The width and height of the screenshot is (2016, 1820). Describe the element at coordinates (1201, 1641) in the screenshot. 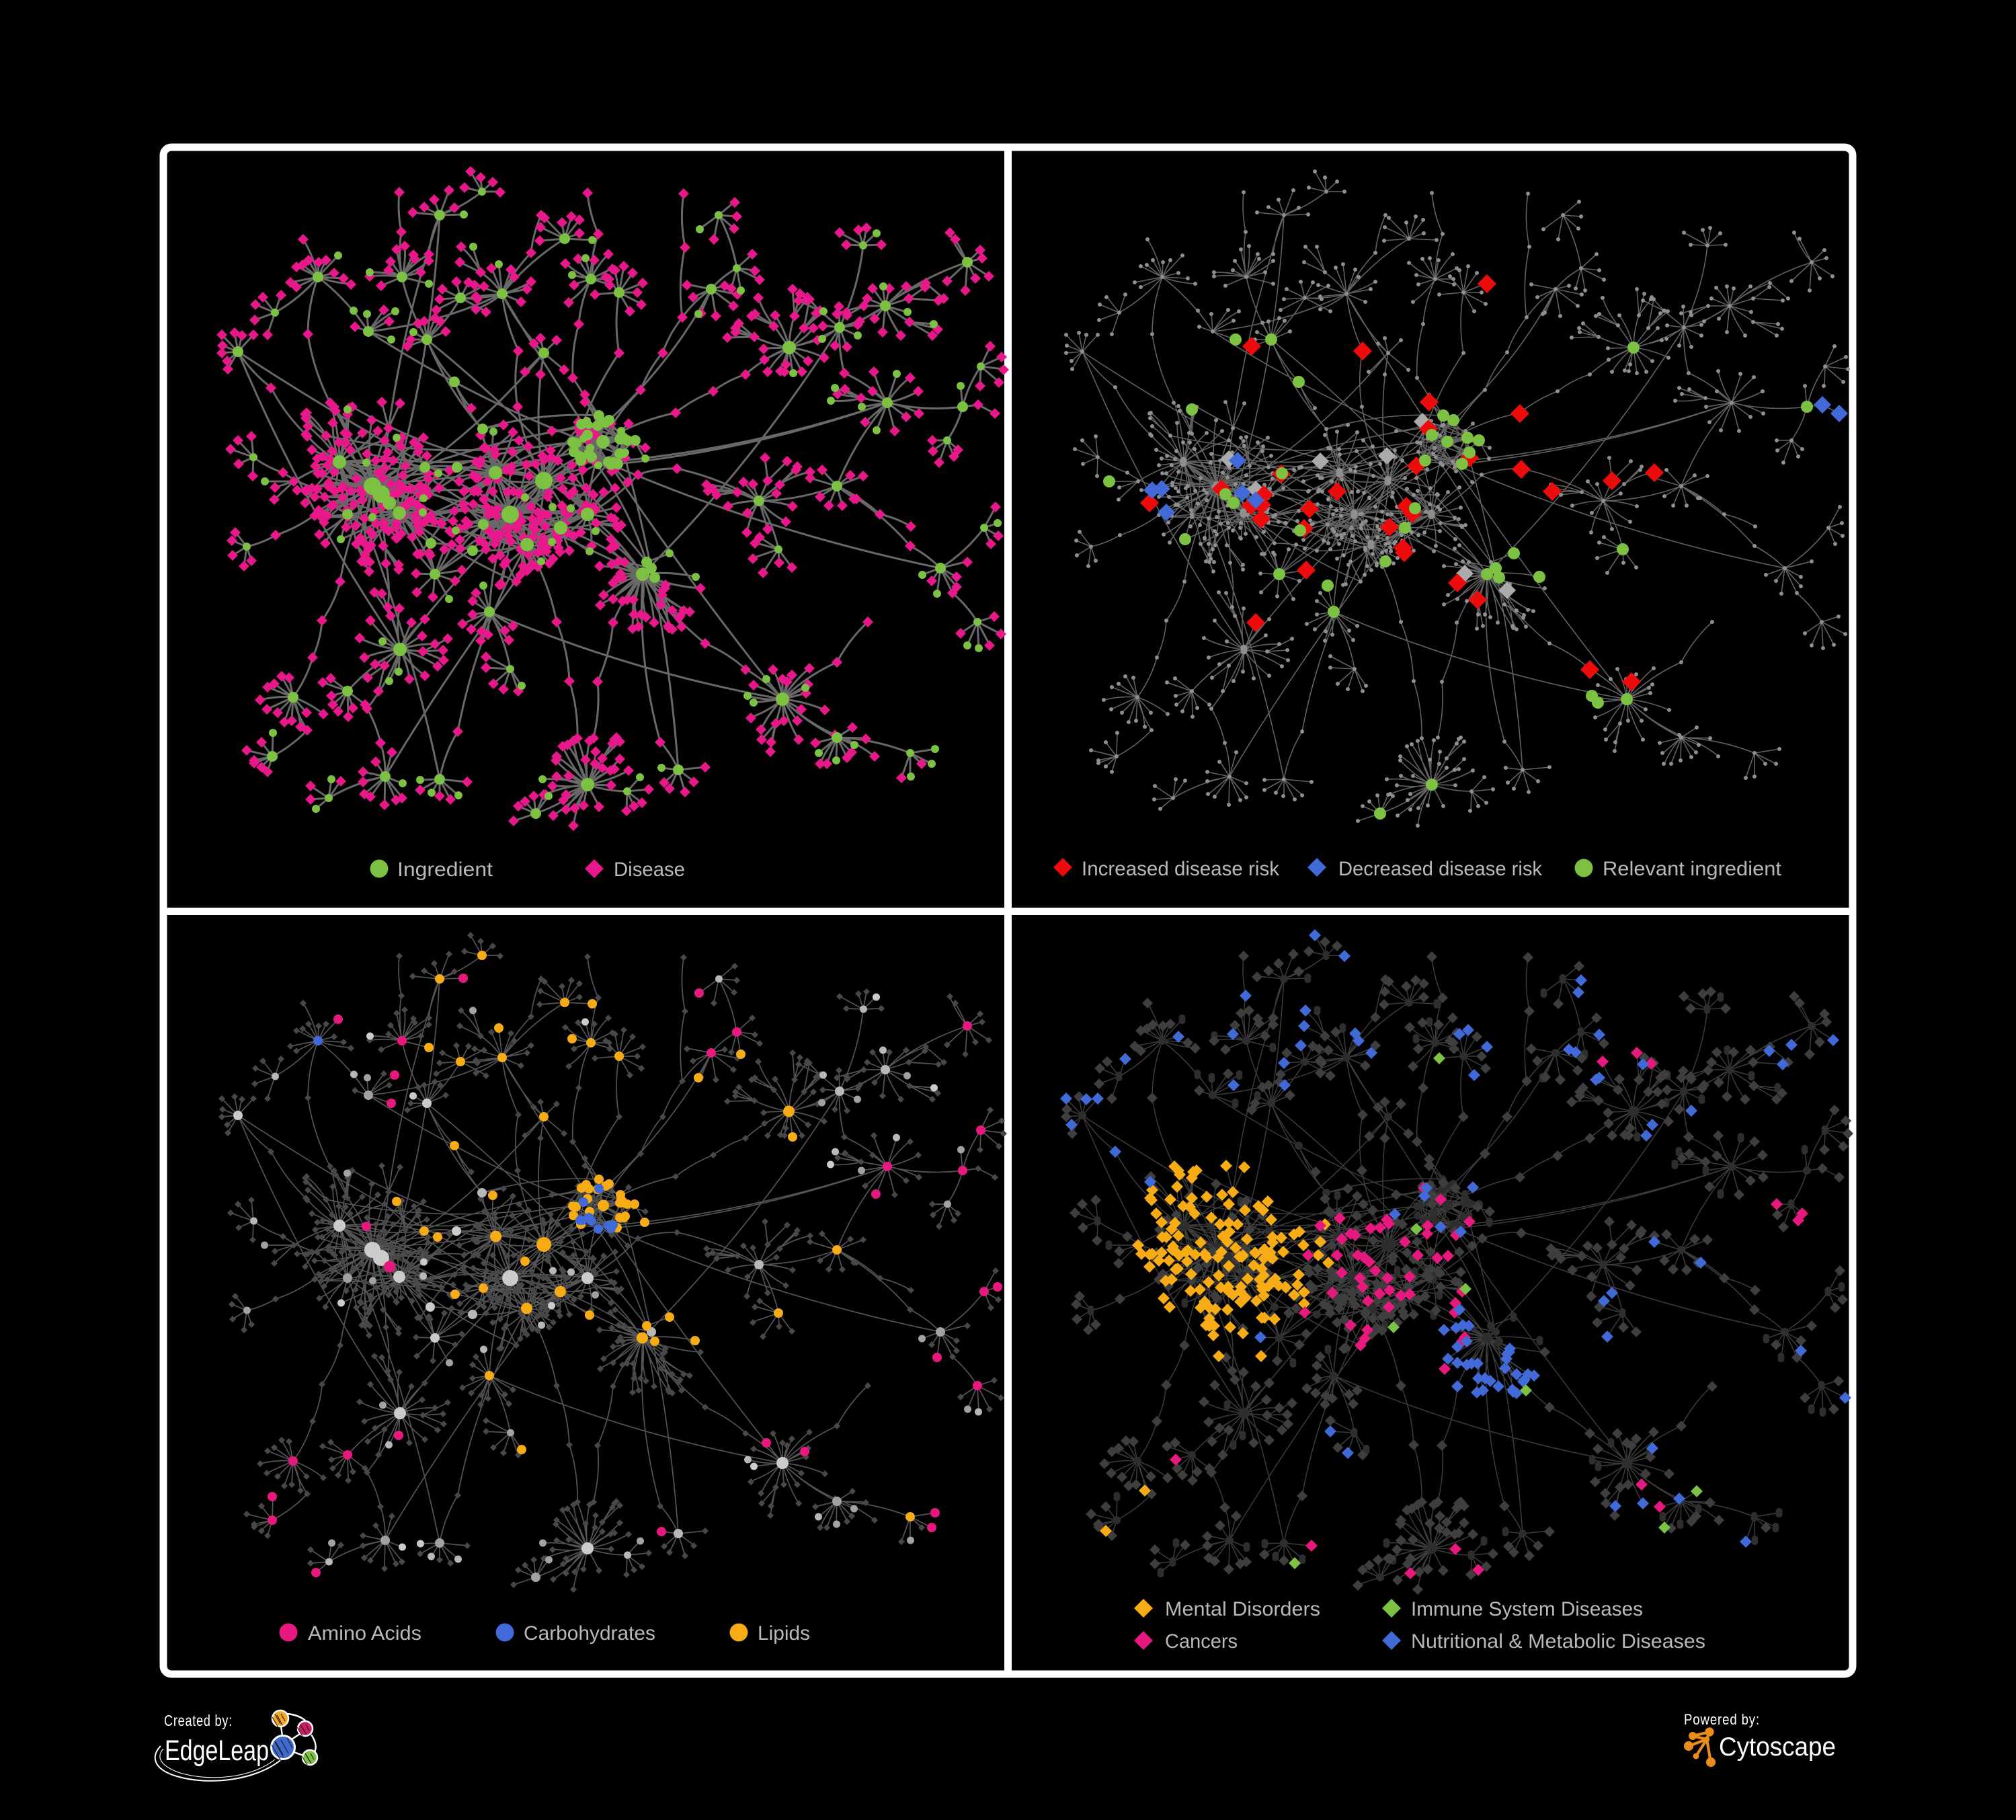

I see `svg-text: Cancers` at that location.